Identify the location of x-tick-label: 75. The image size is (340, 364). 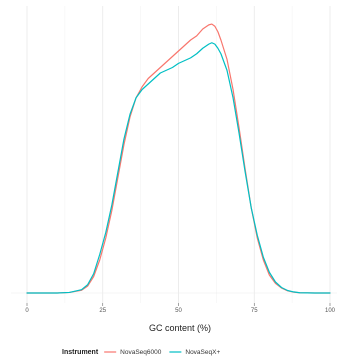
(254, 311).